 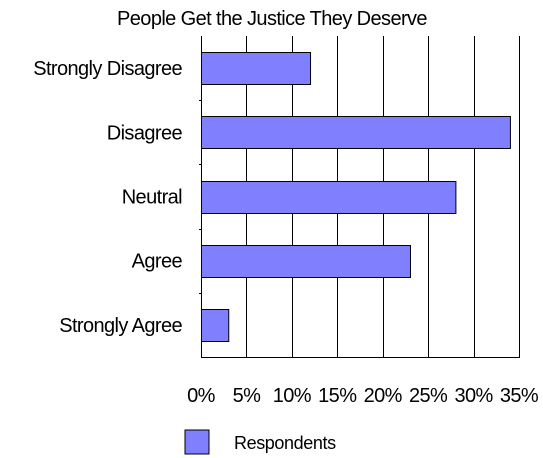 I want to click on x-tick-label: 15%, so click(x=337, y=396).